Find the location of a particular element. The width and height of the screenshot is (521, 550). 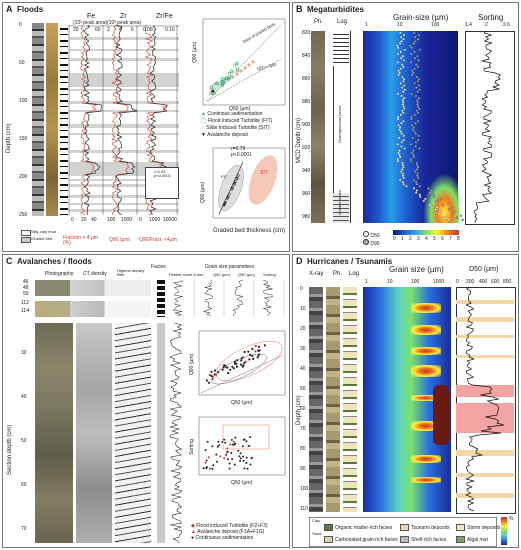

panel-a-zr-unit: (10³ peak area) is located at coordinates (124, 23).